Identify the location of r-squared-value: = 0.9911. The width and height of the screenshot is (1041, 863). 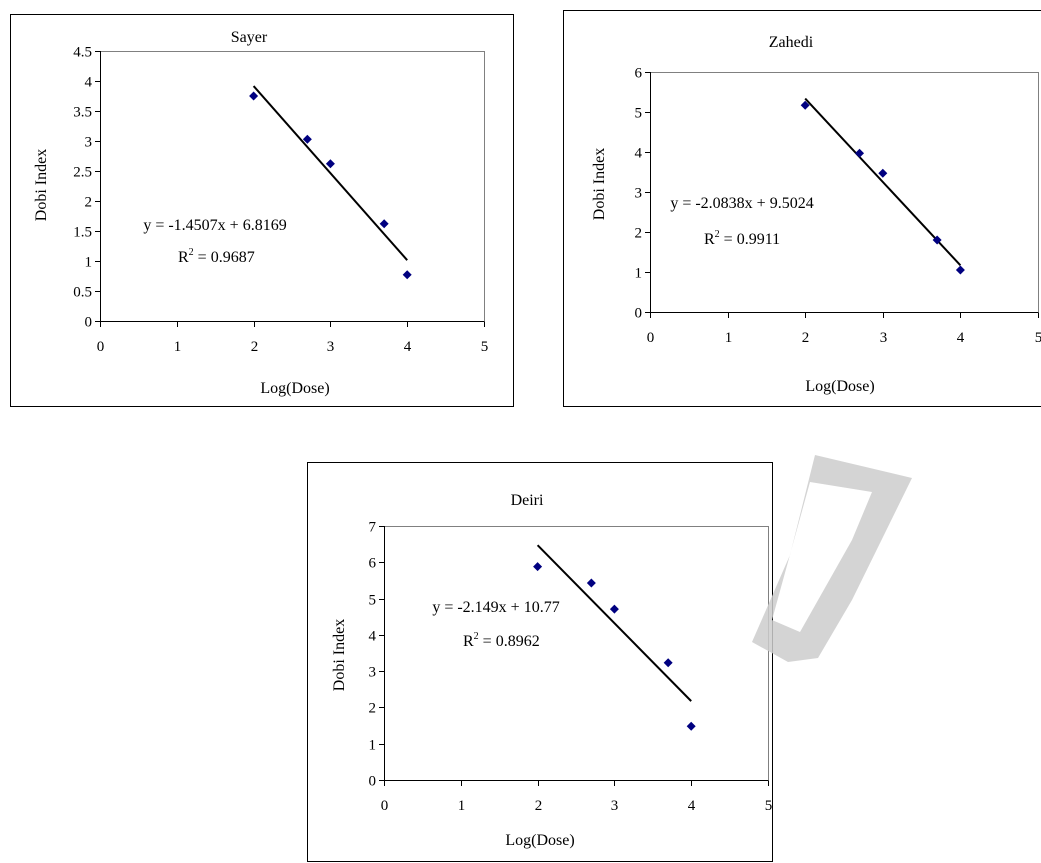
(750, 239).